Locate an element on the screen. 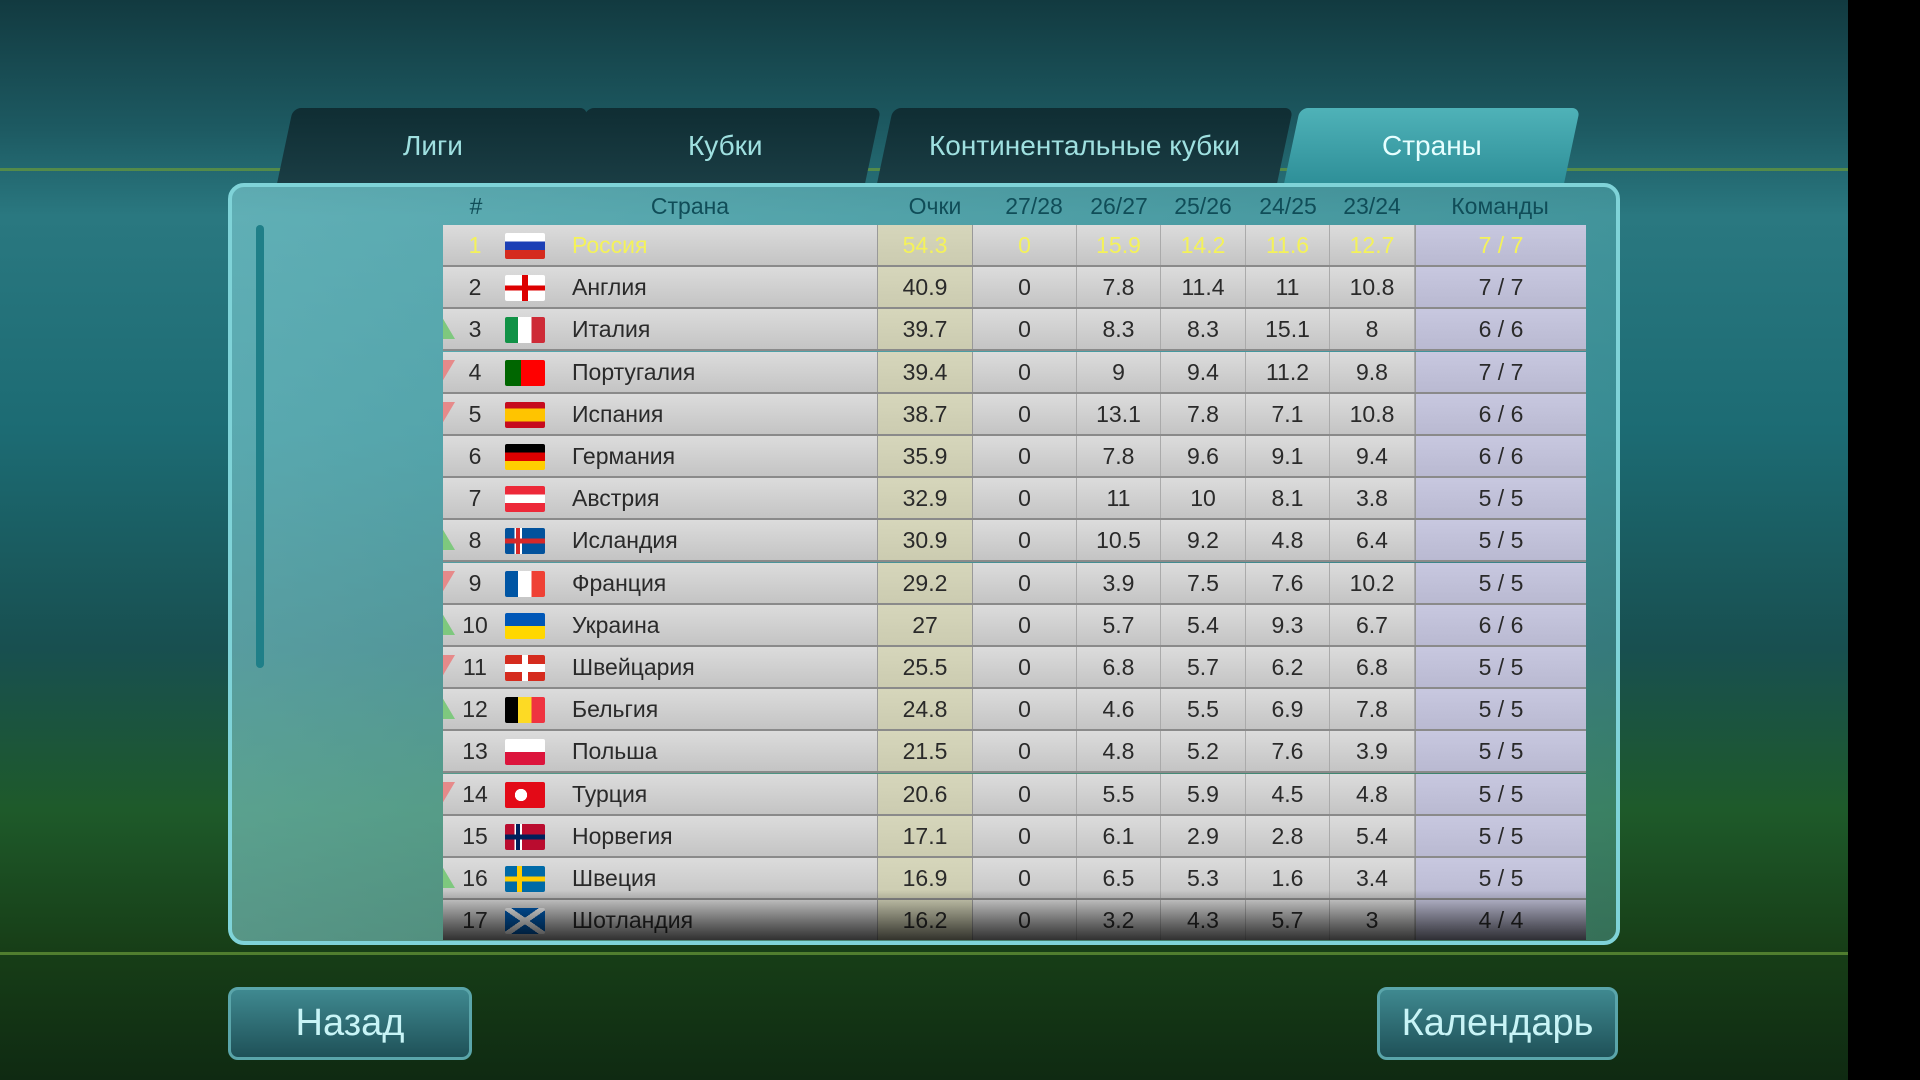 The image size is (1920, 1080). season-s2: 15.9 is located at coordinates (1119, 245).